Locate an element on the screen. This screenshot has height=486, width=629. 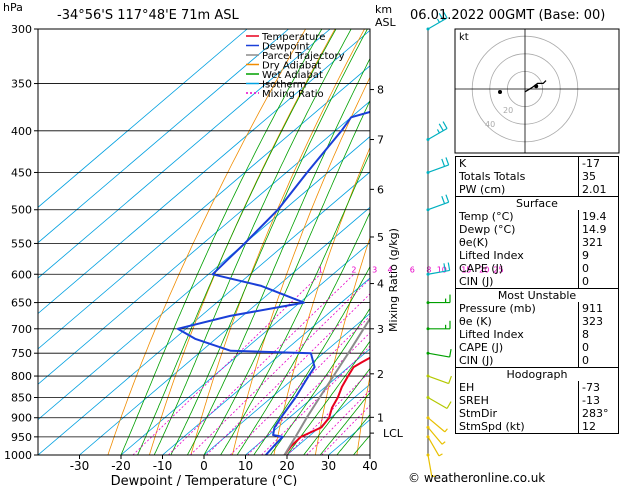
km-tick-label: 3 is located at coordinates (380, 329).